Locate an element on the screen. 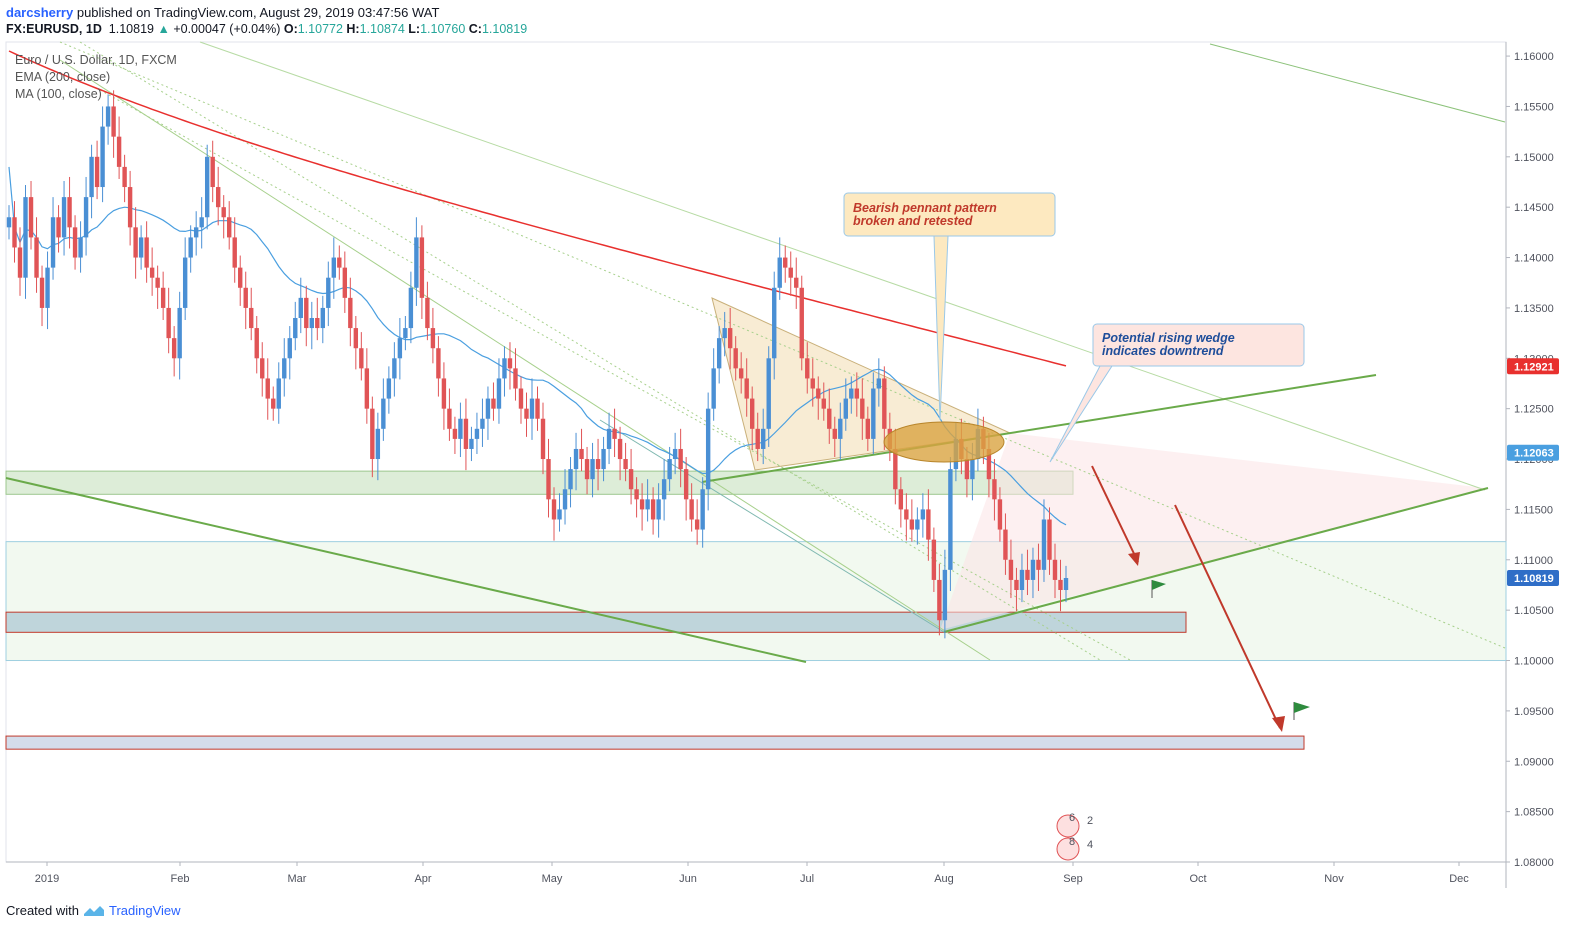 This screenshot has height=939, width=1588. retest-highlight is located at coordinates (944, 442).